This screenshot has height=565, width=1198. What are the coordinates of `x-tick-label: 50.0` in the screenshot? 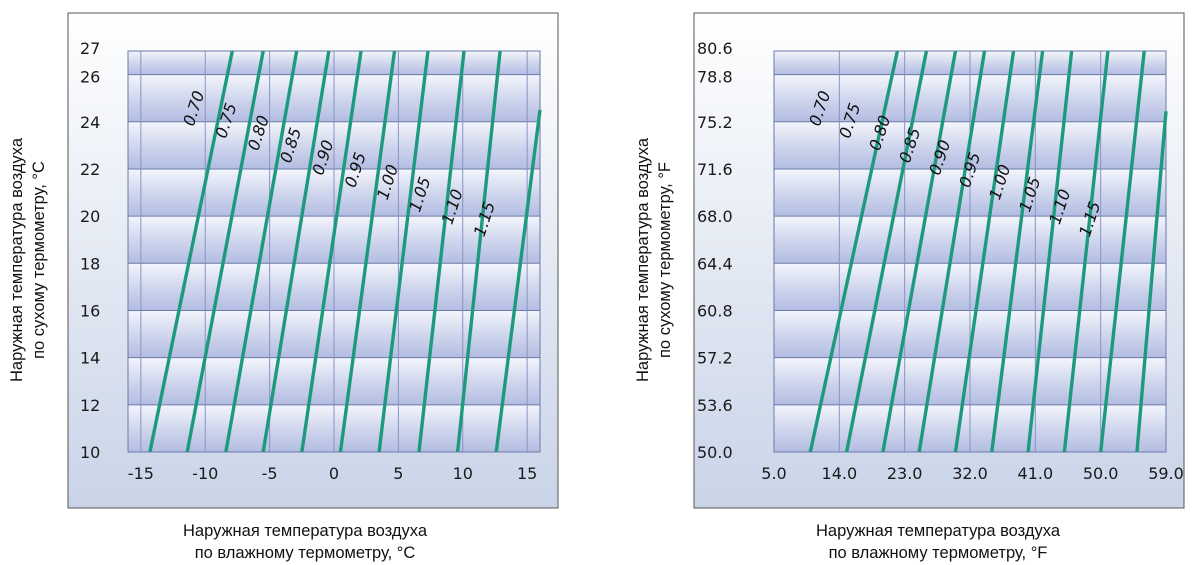 It's located at (1101, 473).